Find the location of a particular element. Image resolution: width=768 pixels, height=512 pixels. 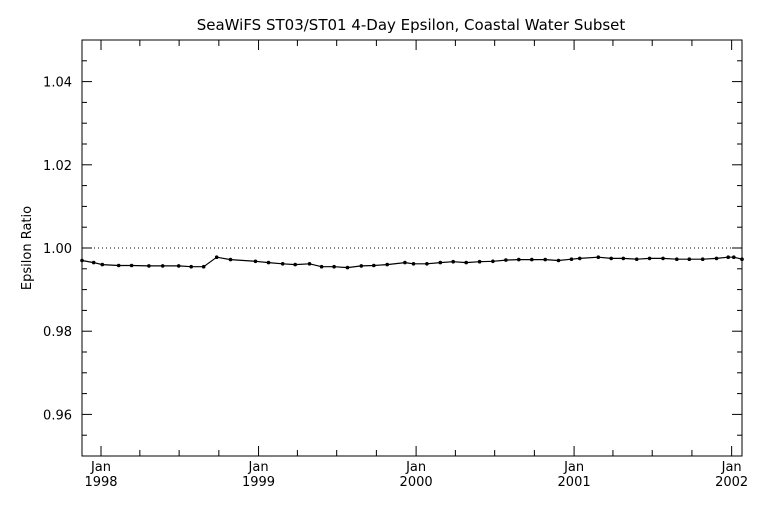

y-tick-labels: 0.96 0.98 1.00 1.02 1.04 is located at coordinates (57, 250).